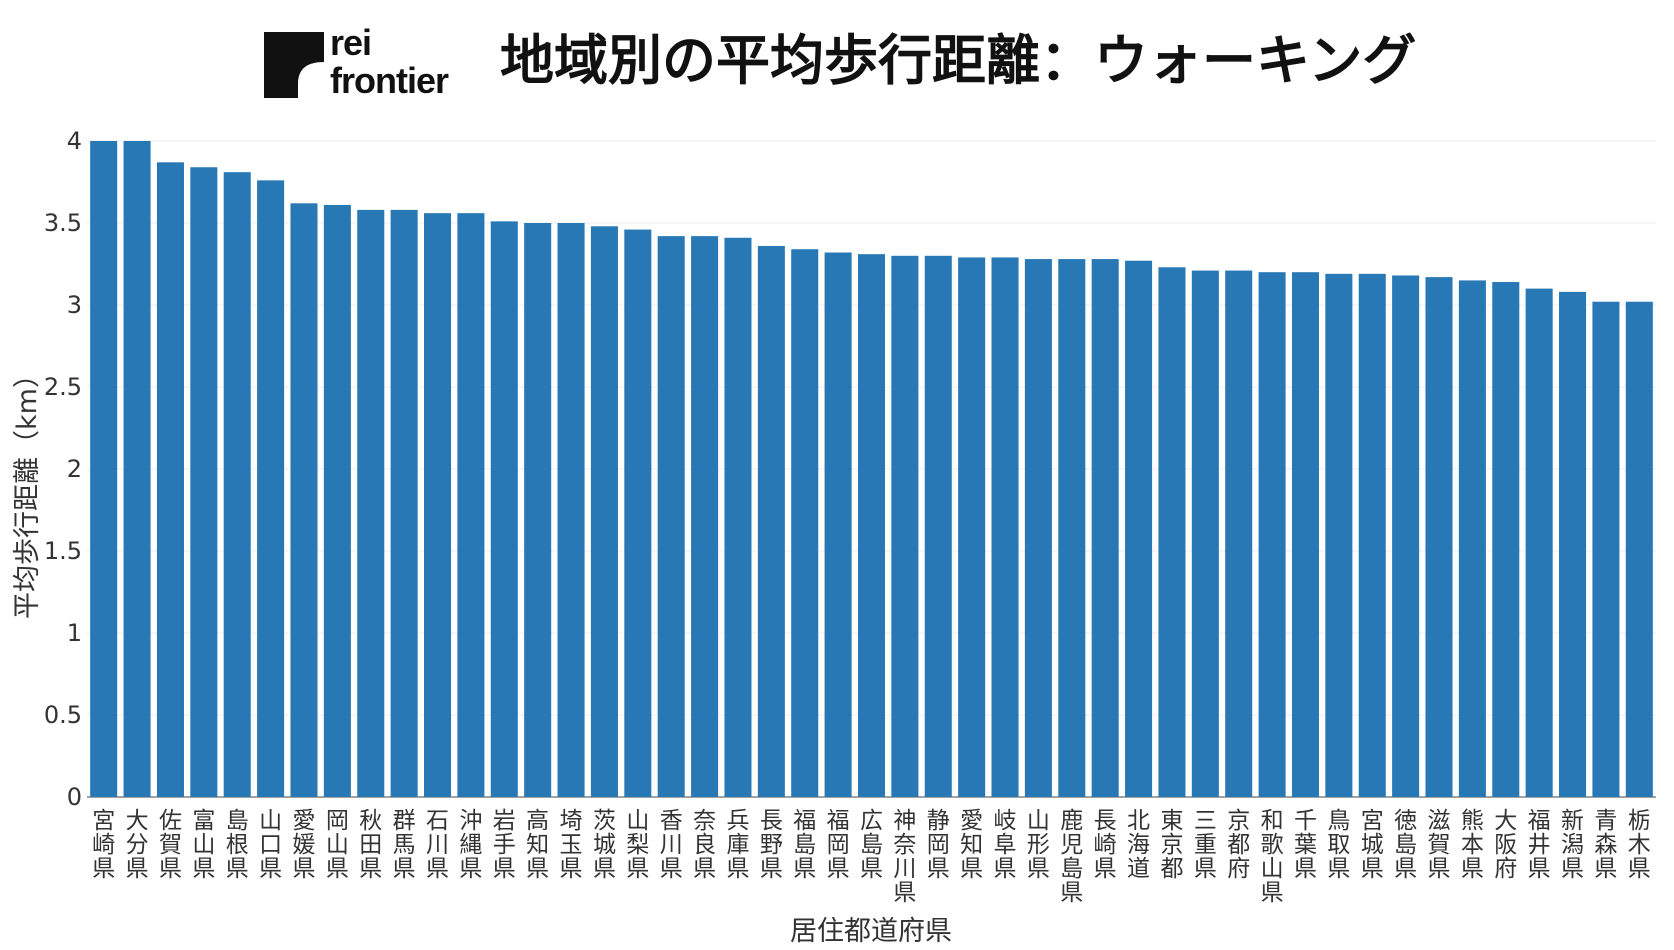  I want to click on x-tick-label: 秋田県, so click(370, 845).